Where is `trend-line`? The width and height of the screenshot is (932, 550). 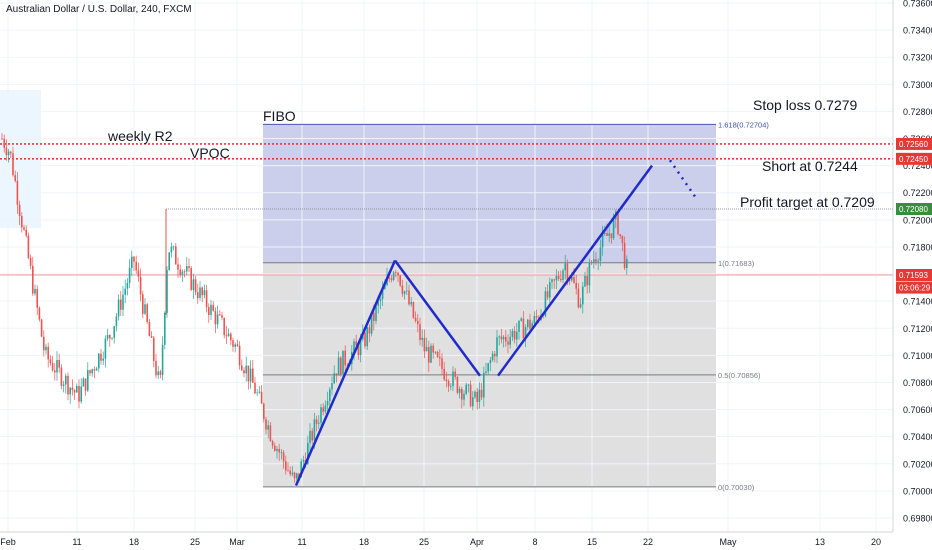
trend-line is located at coordinates (575, 270).